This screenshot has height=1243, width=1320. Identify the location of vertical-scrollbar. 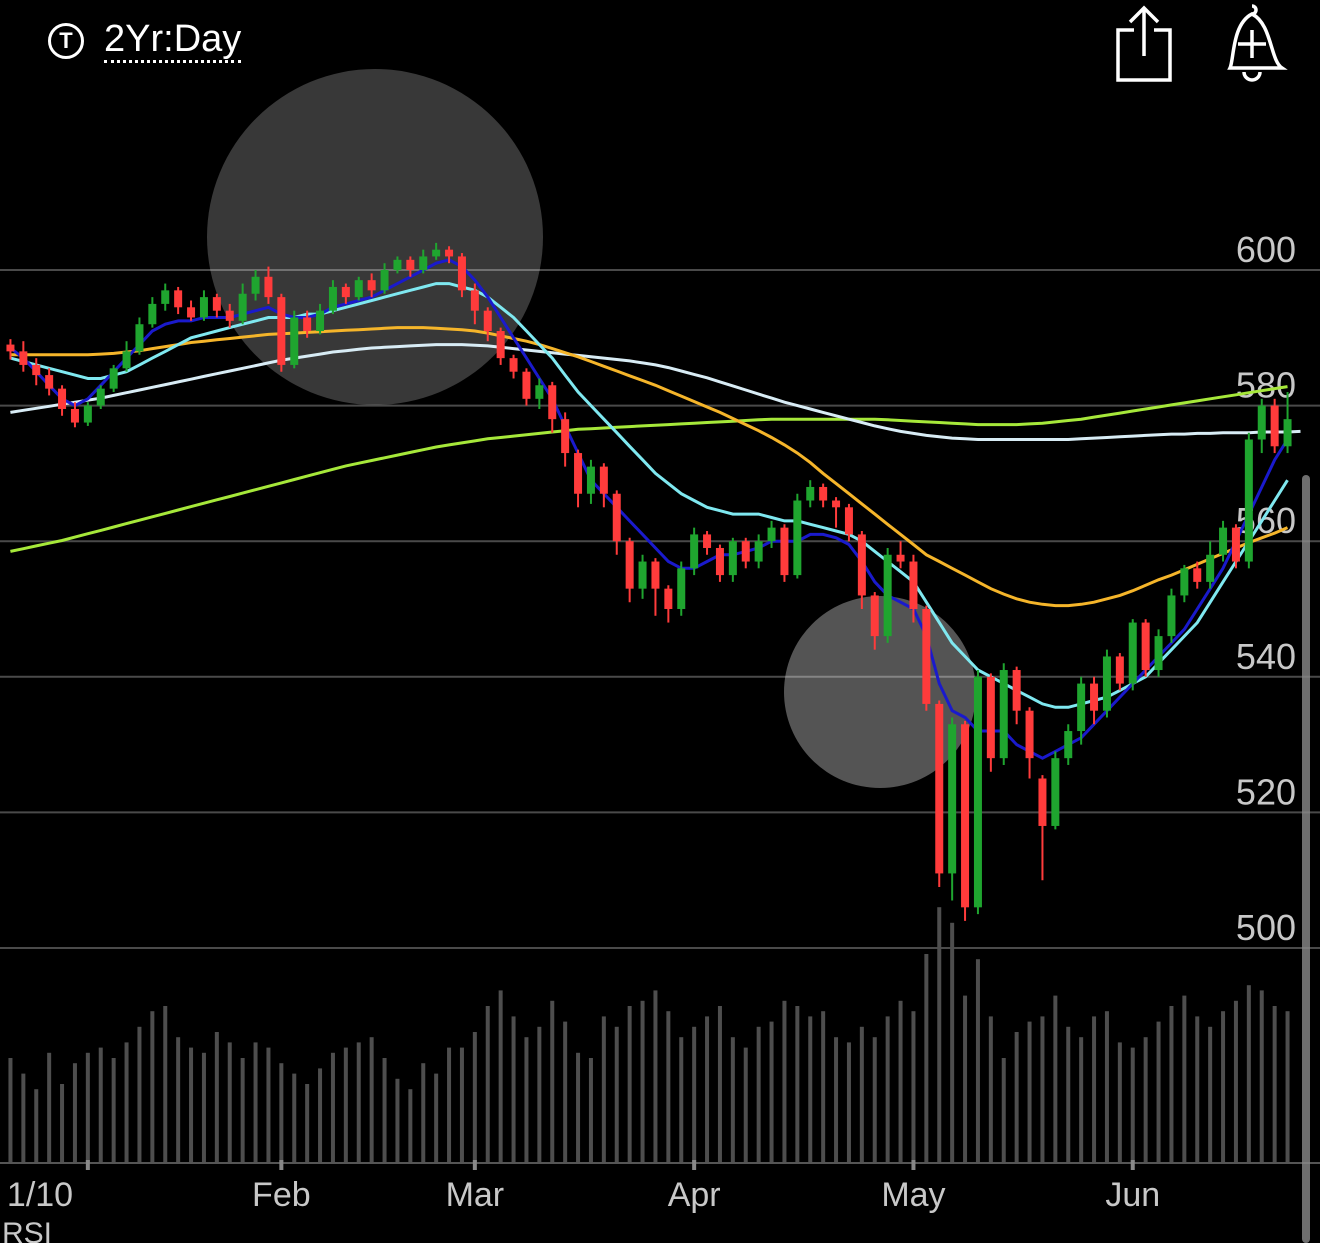
(1306, 859).